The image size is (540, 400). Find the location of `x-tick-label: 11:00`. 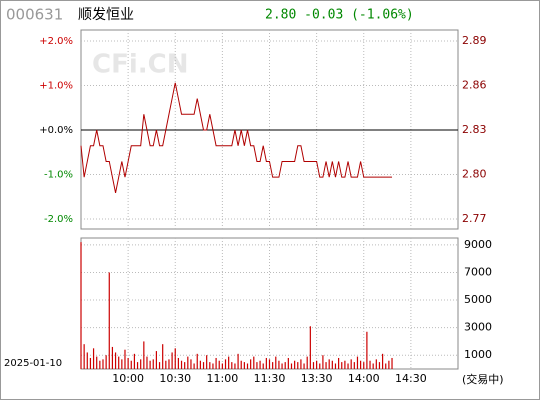

x-tick-label: 11:00 is located at coordinates (223, 378).